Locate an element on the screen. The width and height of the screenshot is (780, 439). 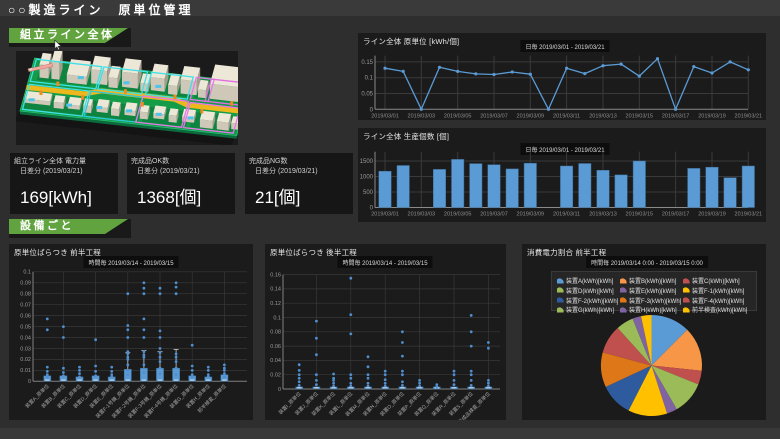
svg-text: 0.16 is located at coordinates (275, 275).